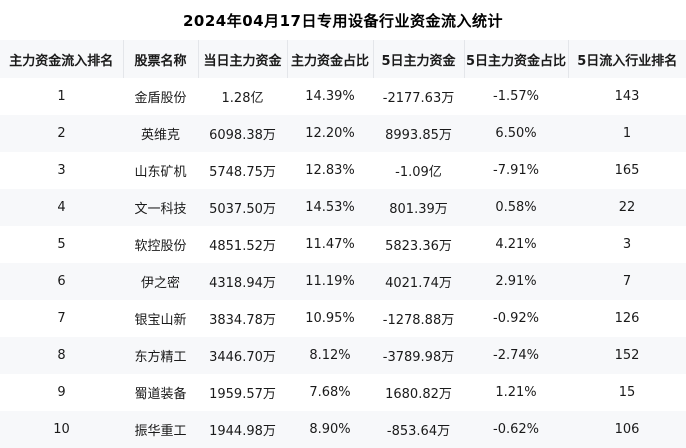 This screenshot has width=686, height=448. What do you see at coordinates (418, 357) in the screenshot?
I see `table-cell: -3789.98万` at bounding box center [418, 357].